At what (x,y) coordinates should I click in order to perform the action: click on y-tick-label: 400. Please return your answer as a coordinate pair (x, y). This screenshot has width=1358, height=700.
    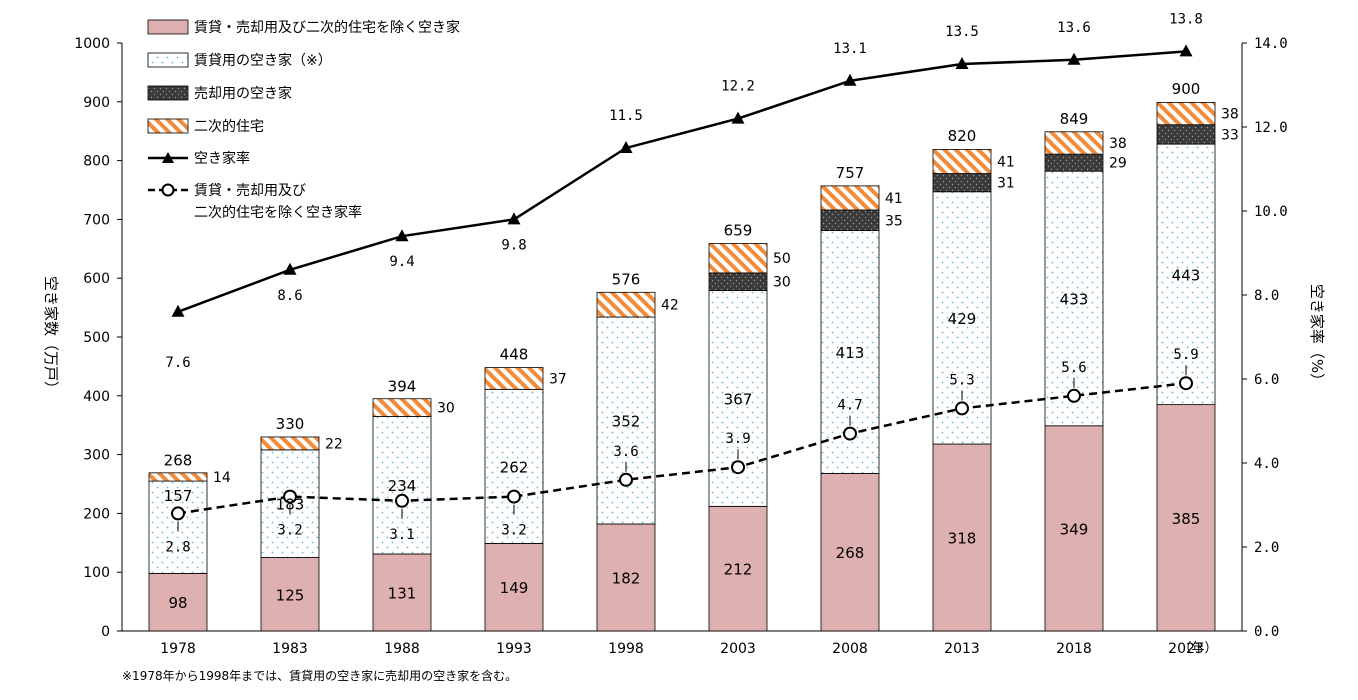
    Looking at the image, I should click on (96, 397).